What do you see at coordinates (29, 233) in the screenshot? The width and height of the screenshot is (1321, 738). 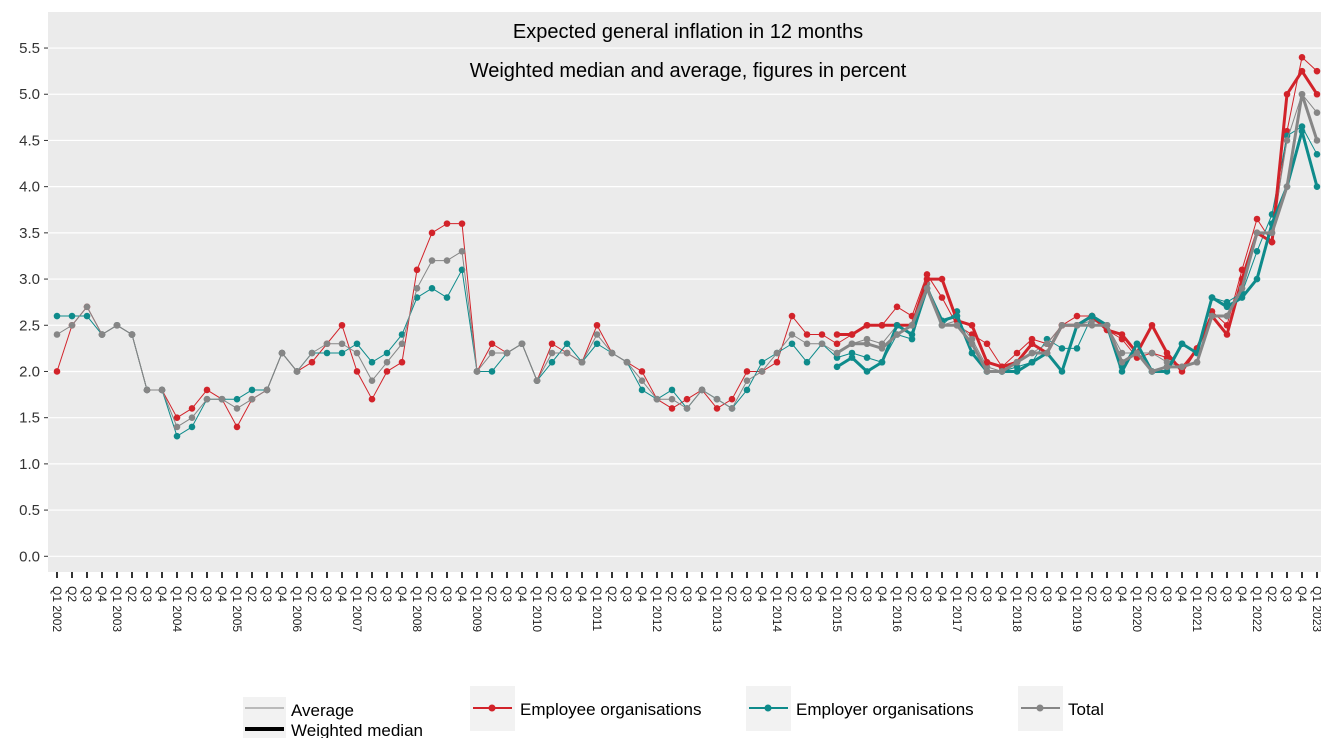 I see `y-tick-label: 3.5` at bounding box center [29, 233].